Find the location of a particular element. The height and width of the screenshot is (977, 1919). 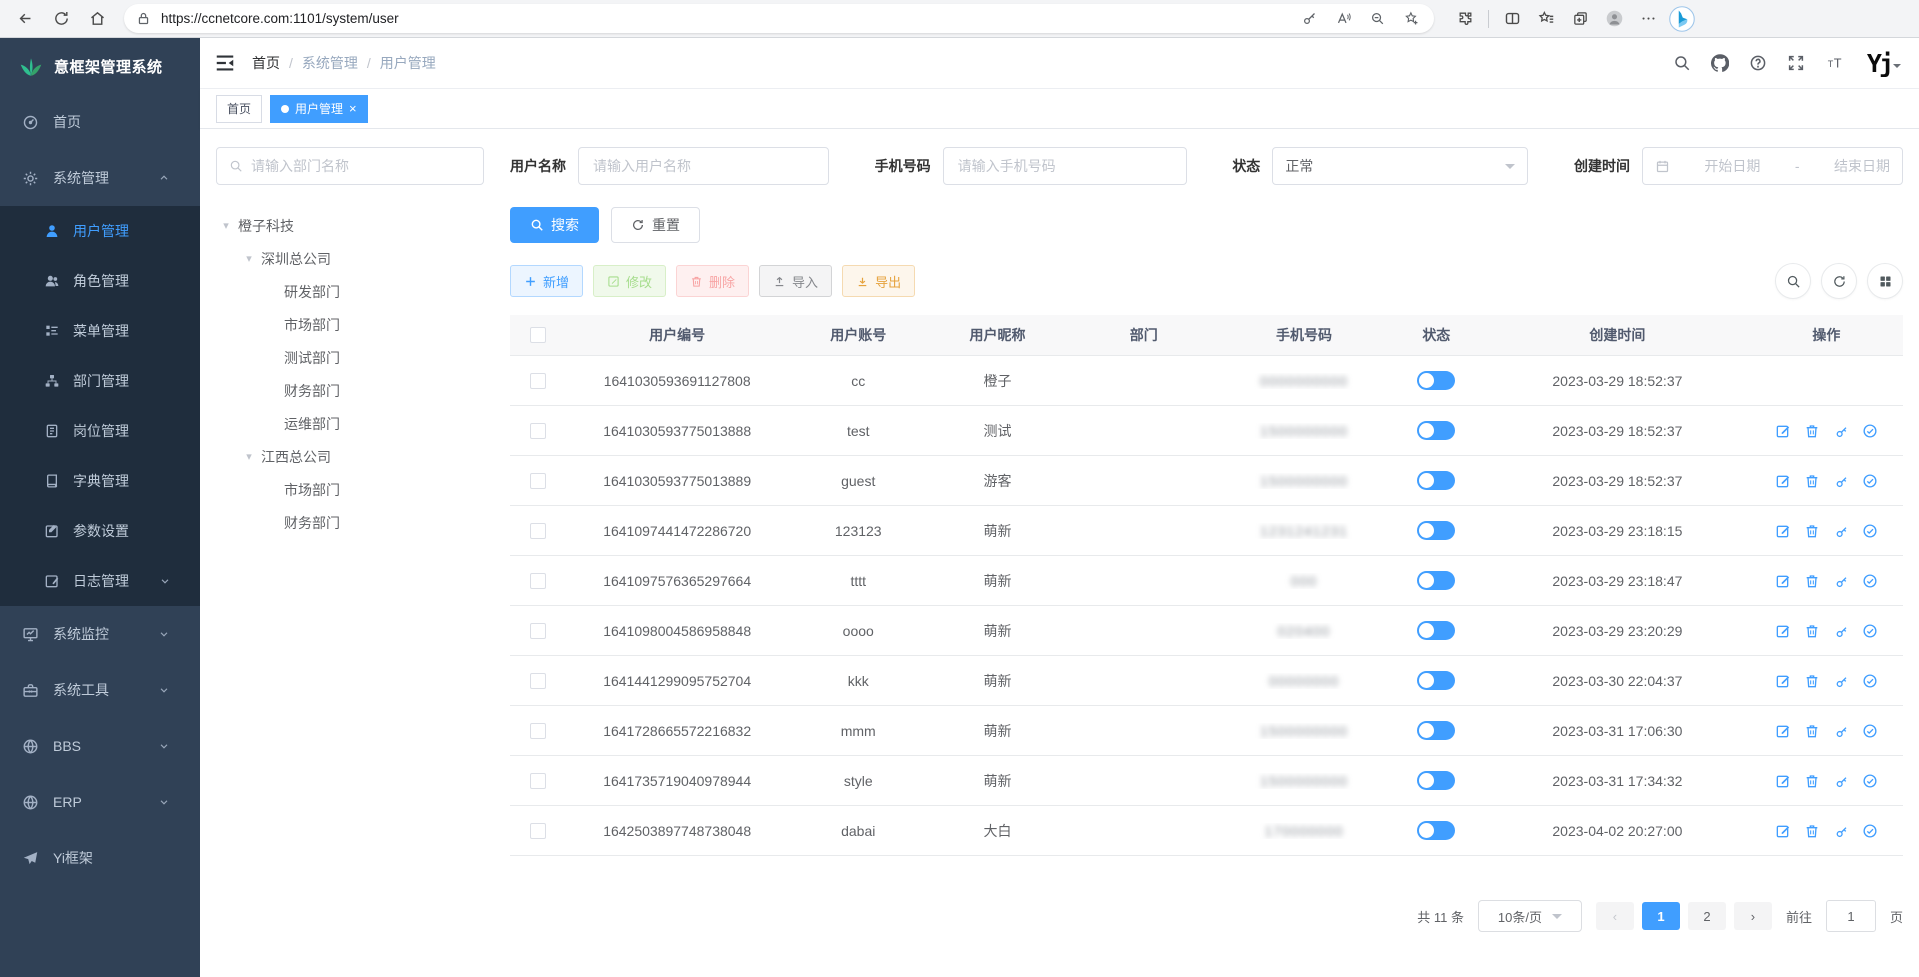

tab-首页: 首页 is located at coordinates (239, 108).